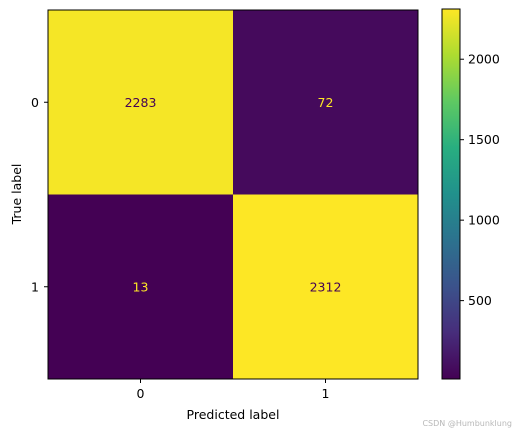 This screenshot has width=515, height=432. I want to click on colorbar-ticks: 500 1000 1500 2000, so click(480, 180).